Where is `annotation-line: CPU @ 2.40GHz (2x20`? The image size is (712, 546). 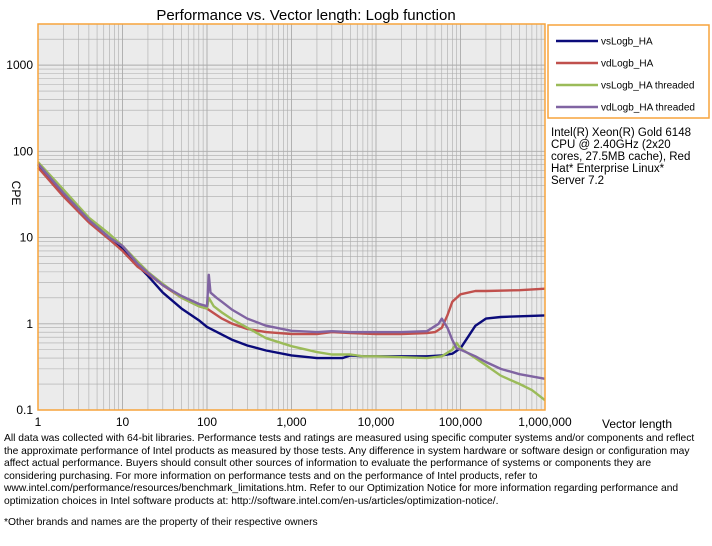
annotation-line: CPU @ 2.40GHz (2x20 is located at coordinates (611, 145).